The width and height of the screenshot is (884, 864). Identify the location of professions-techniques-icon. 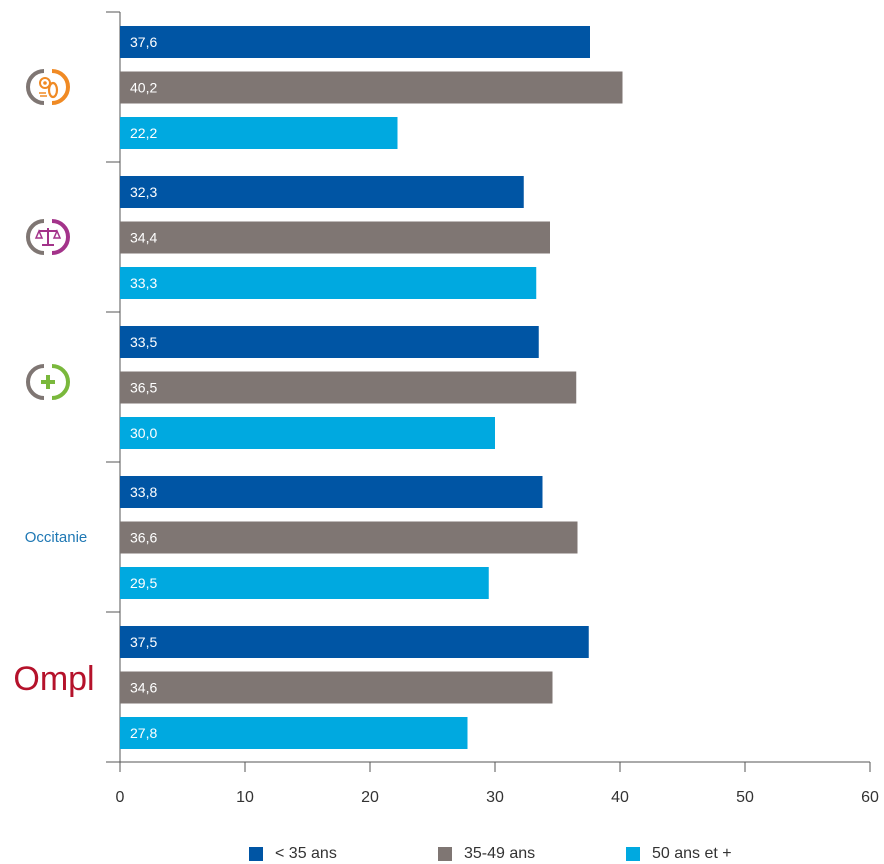
(48, 87).